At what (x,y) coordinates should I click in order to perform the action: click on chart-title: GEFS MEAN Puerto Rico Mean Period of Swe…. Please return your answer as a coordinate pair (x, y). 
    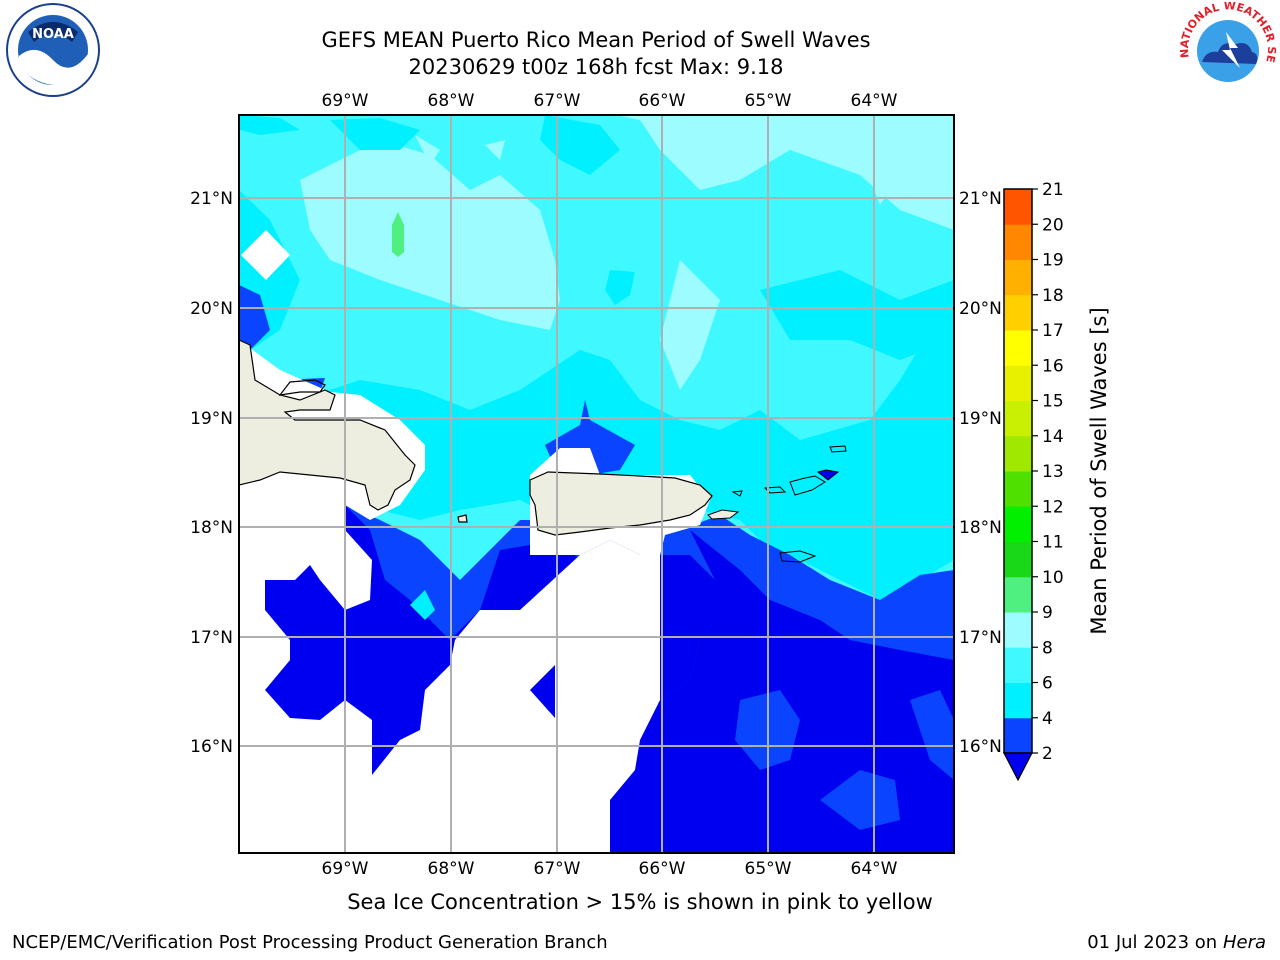
    Looking at the image, I should click on (596, 40).